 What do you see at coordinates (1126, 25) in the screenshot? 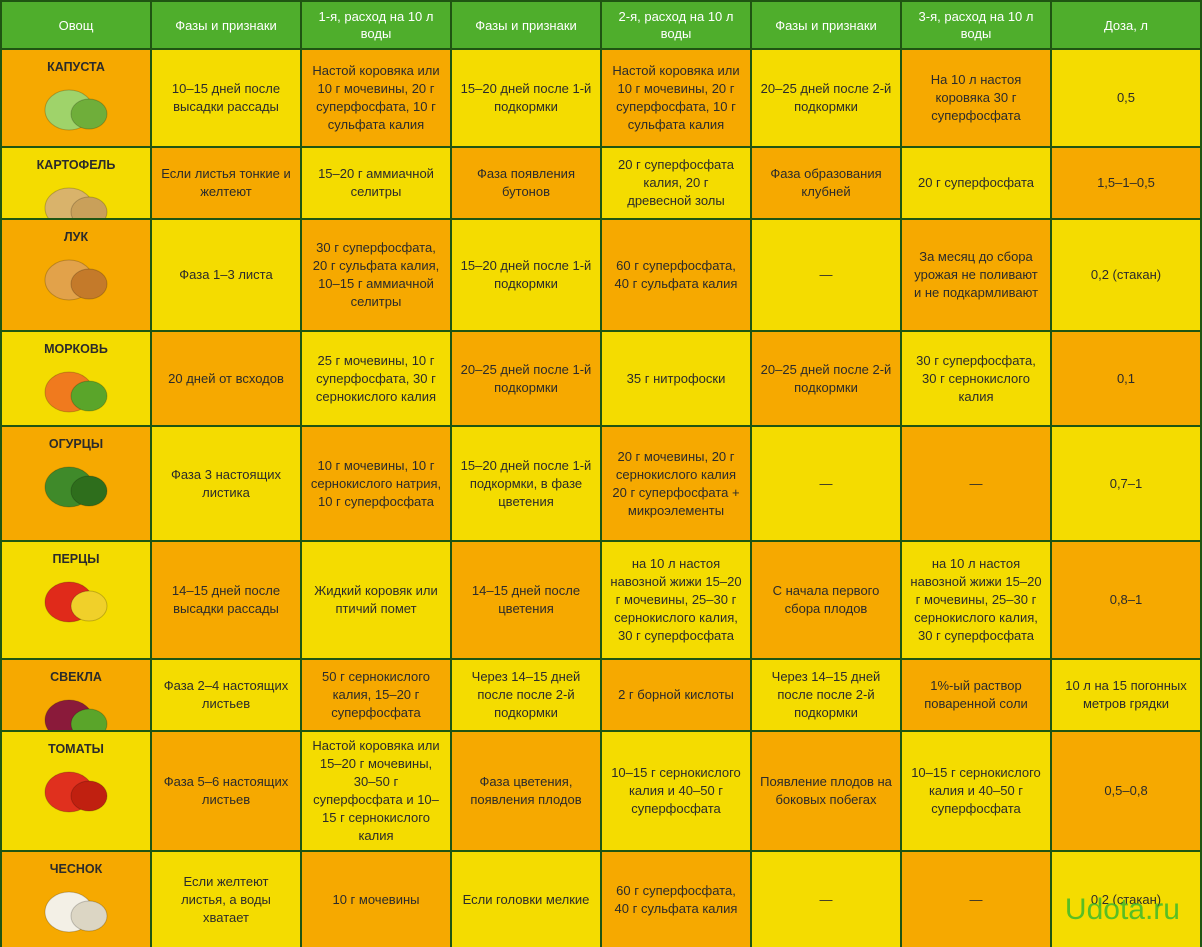
I see `header-cell: Доза, л` at bounding box center [1126, 25].